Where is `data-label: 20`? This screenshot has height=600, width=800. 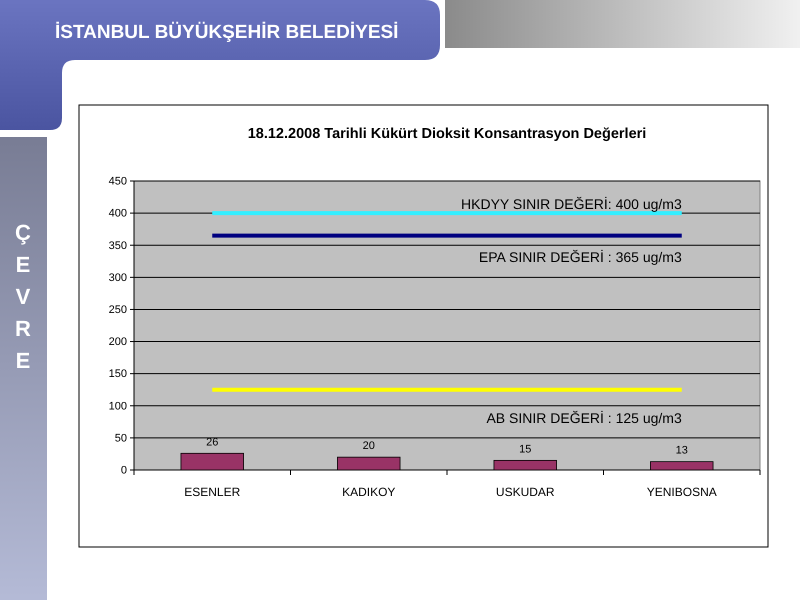 data-label: 20 is located at coordinates (368, 446).